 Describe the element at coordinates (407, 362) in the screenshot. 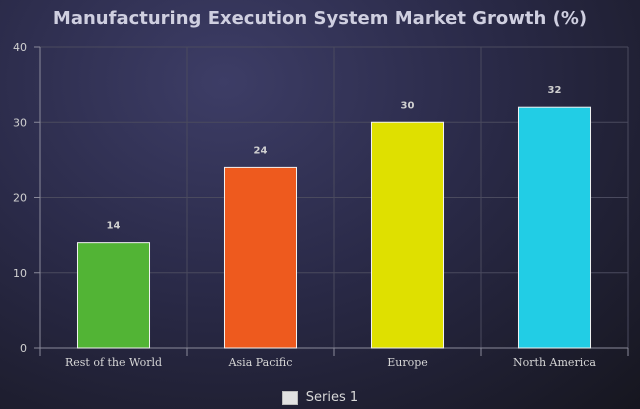

I see `x-tick-label: Europe` at that location.